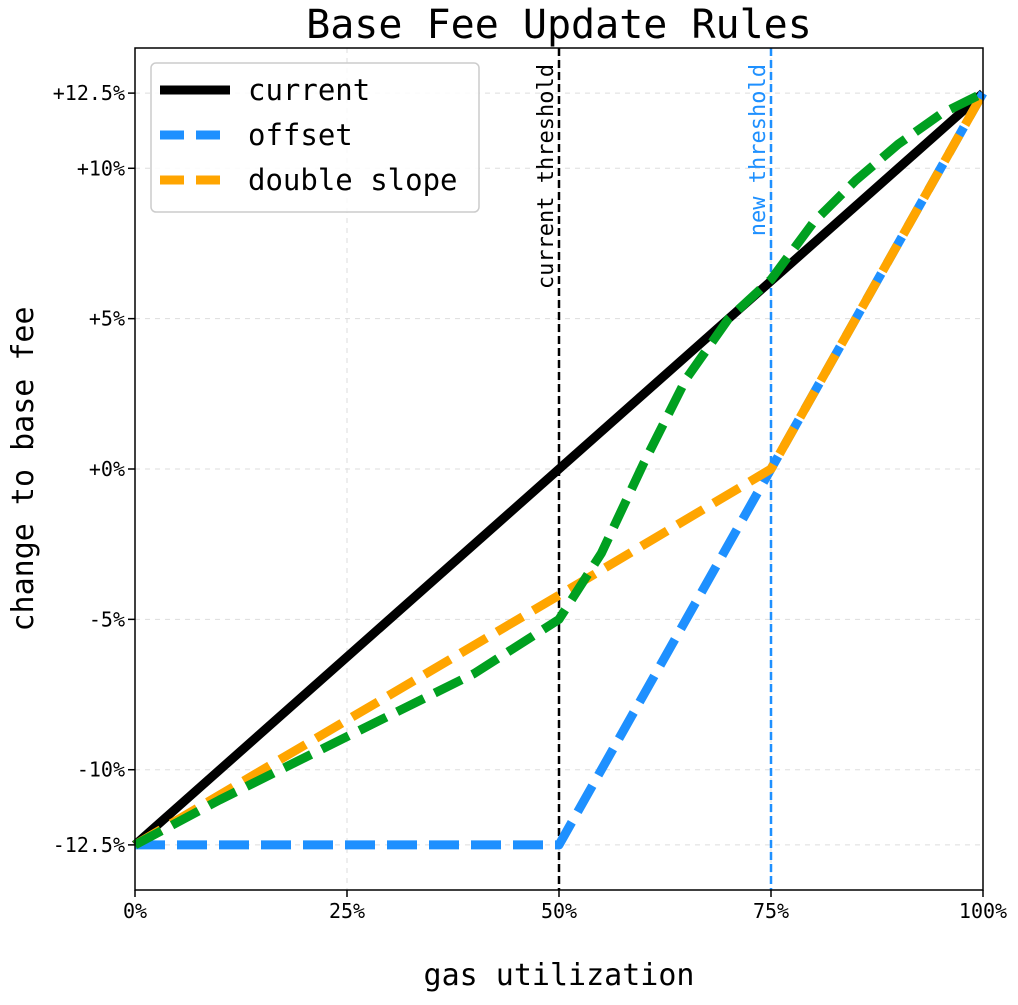  I want to click on y-tick-label-6: +12.5%, so click(89, 93).